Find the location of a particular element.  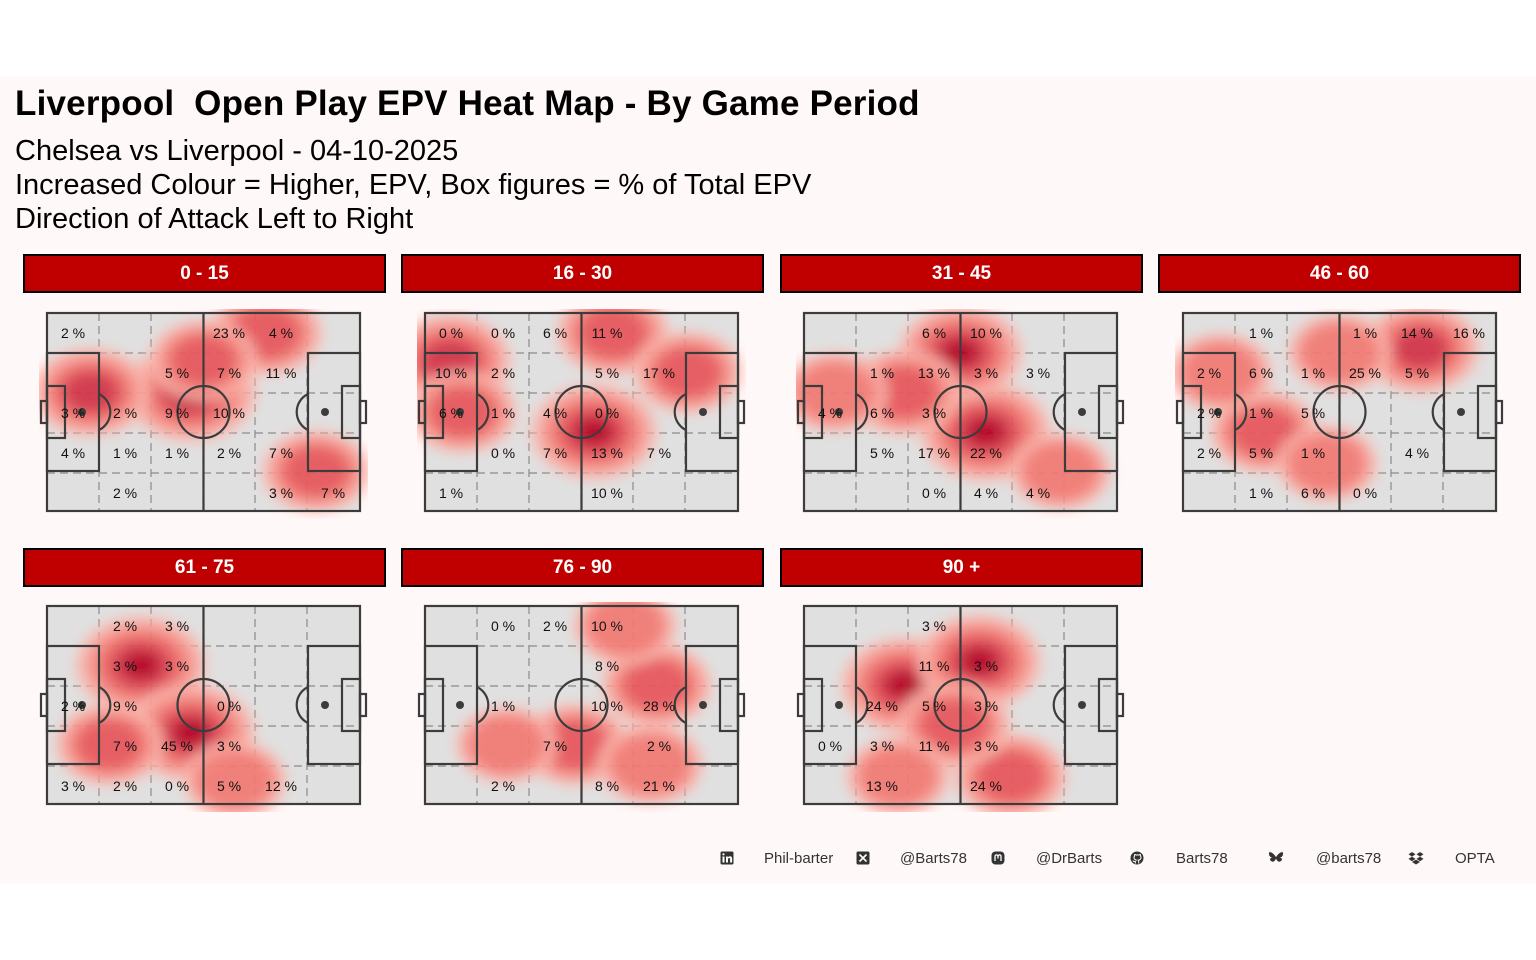

footer-bluesky-text: @barts78 is located at coordinates (1349, 858).